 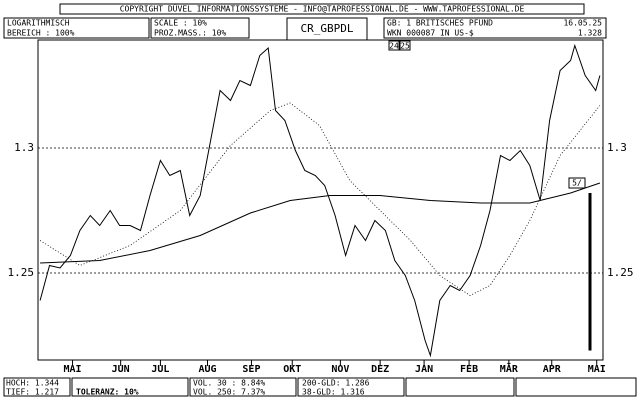 I want to click on x-tick-label: NOV, so click(x=340, y=369).